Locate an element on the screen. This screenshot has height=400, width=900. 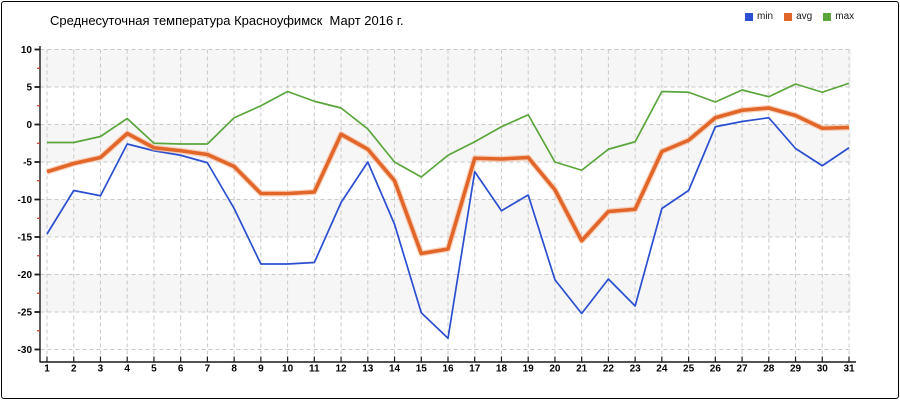
svg-text: 1 is located at coordinates (47, 369).